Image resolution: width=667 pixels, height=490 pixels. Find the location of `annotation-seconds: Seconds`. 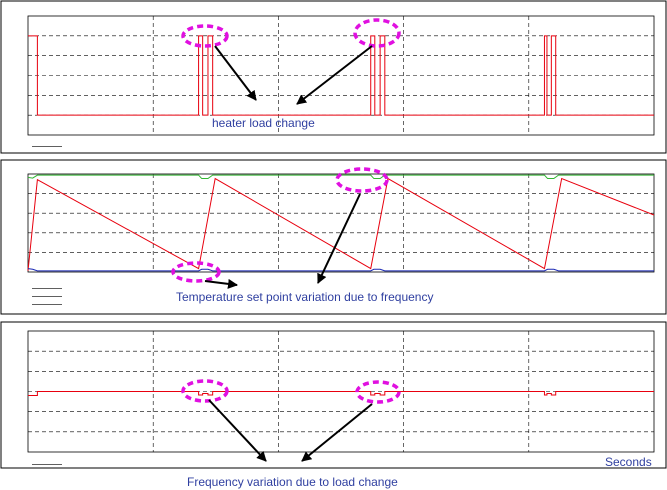

annotation-seconds: Seconds is located at coordinates (628, 462).